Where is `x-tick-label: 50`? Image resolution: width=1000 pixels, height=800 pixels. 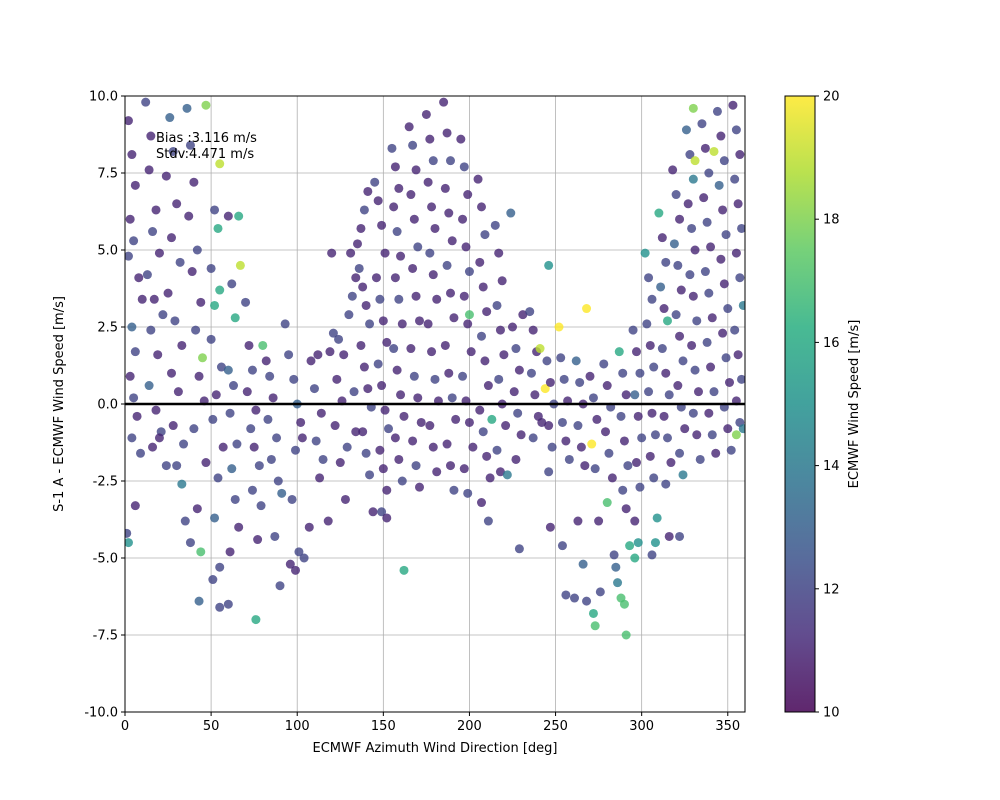
x-tick-label: 50 is located at coordinates (211, 726).